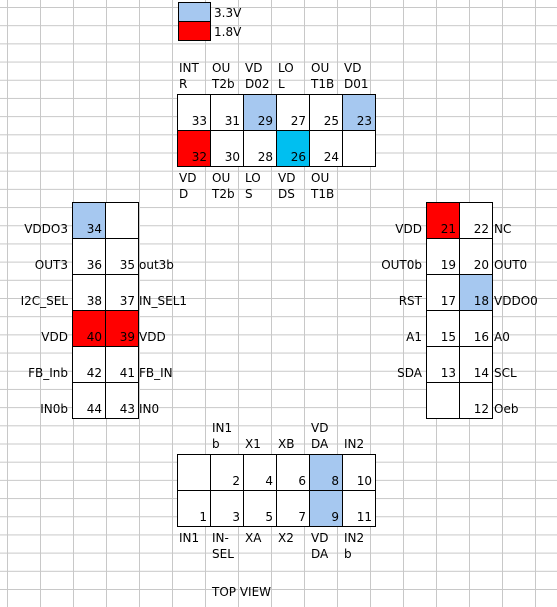  Describe the element at coordinates (194, 12) in the screenshot. I see `legend-swatch-3v3` at that location.